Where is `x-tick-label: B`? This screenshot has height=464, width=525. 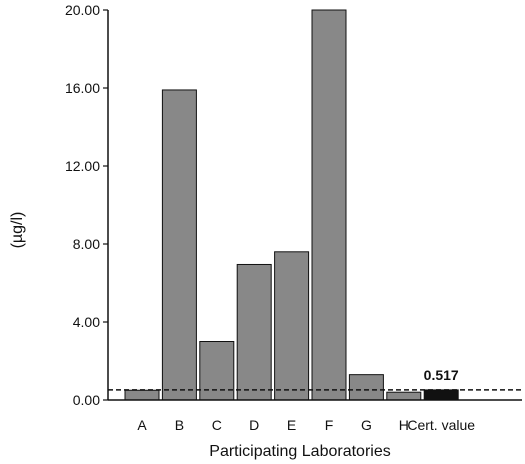
x-tick-label: B is located at coordinates (179, 425).